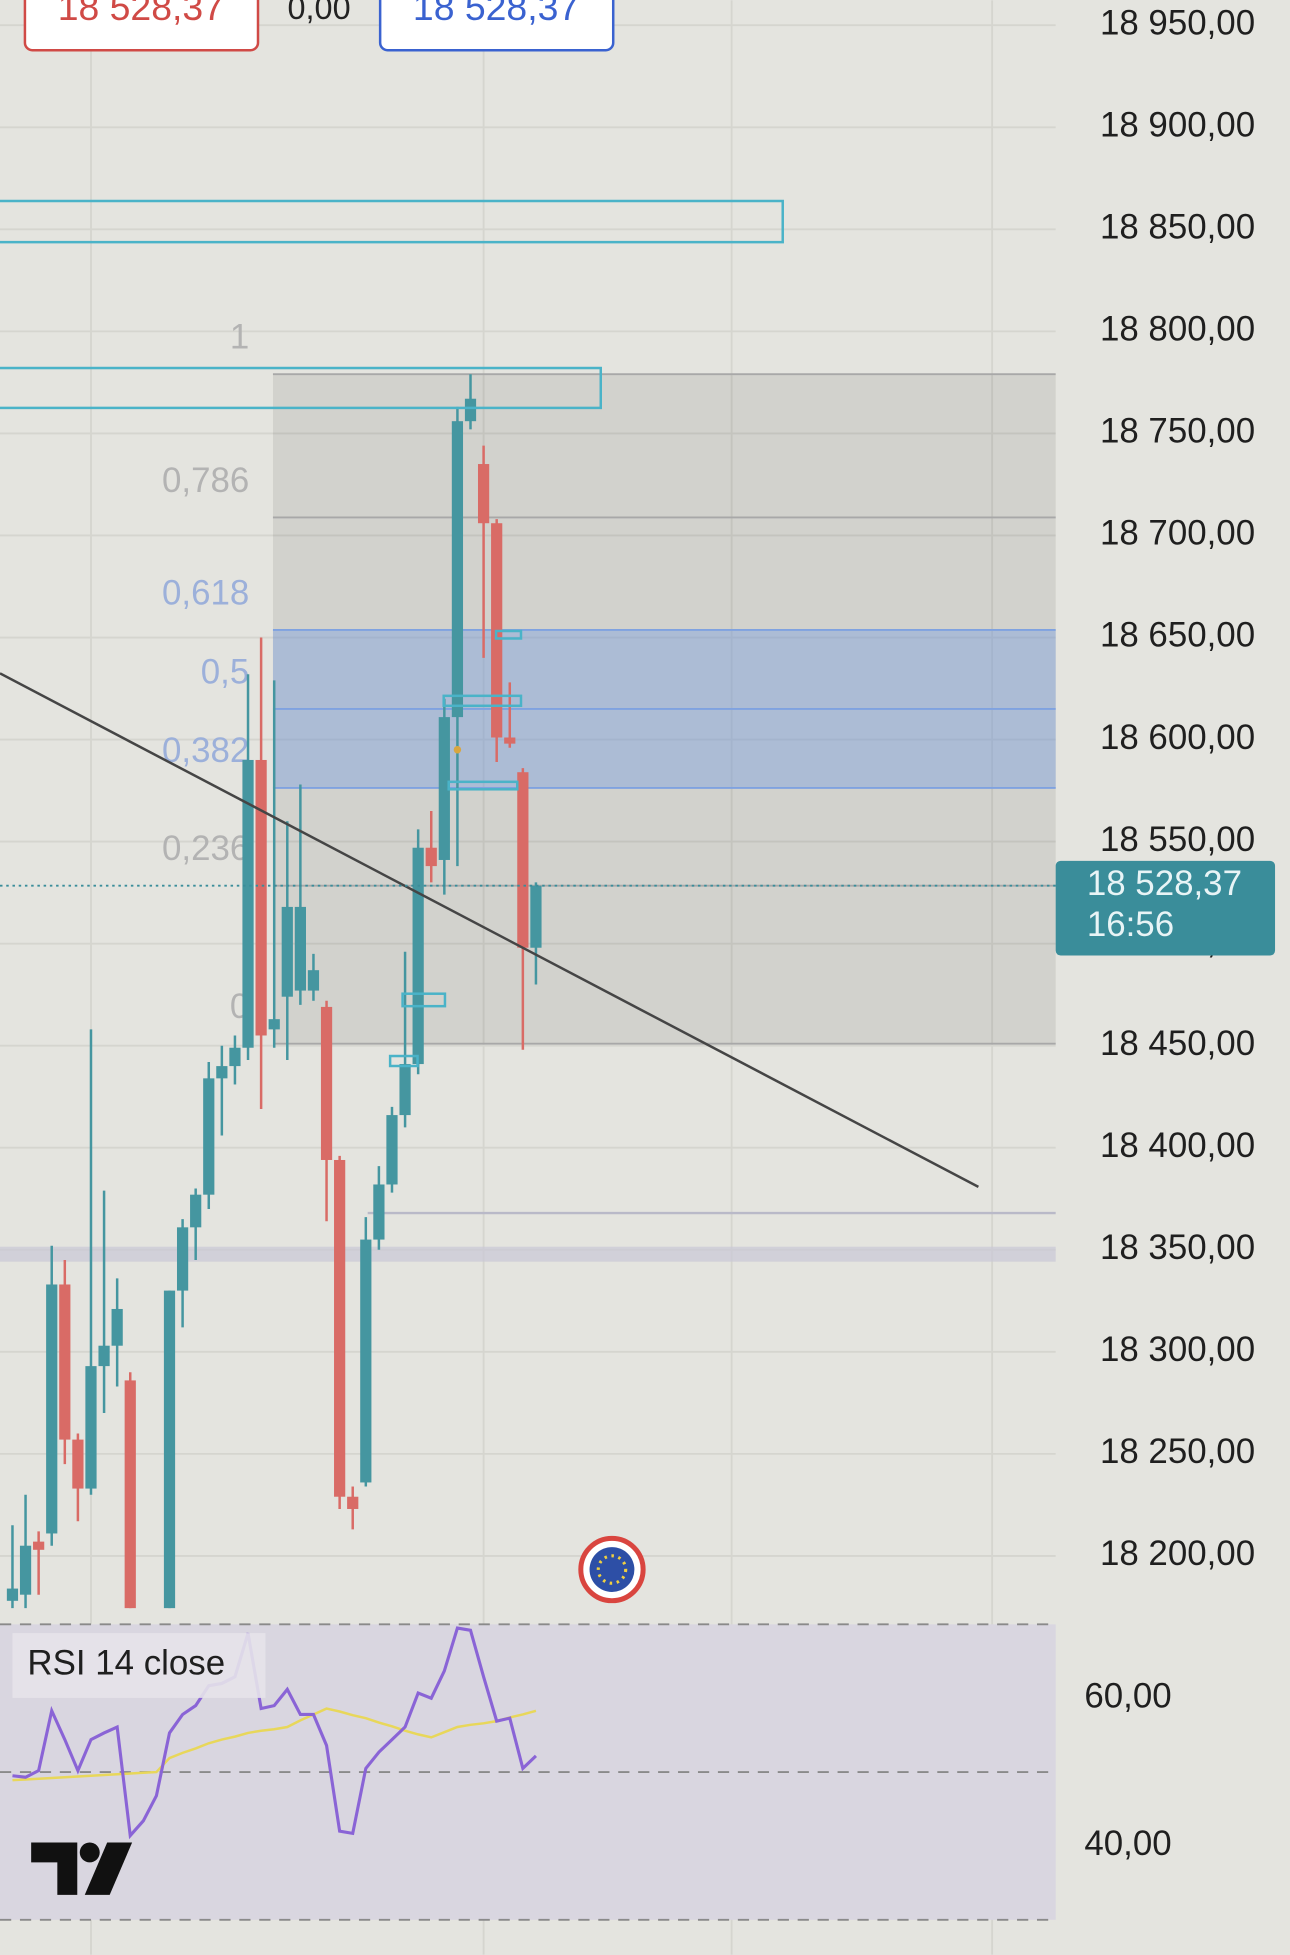 The height and width of the screenshot is (1955, 1290). What do you see at coordinates (1130, 924) in the screenshot?
I see `last-price-time: 16:56` at bounding box center [1130, 924].